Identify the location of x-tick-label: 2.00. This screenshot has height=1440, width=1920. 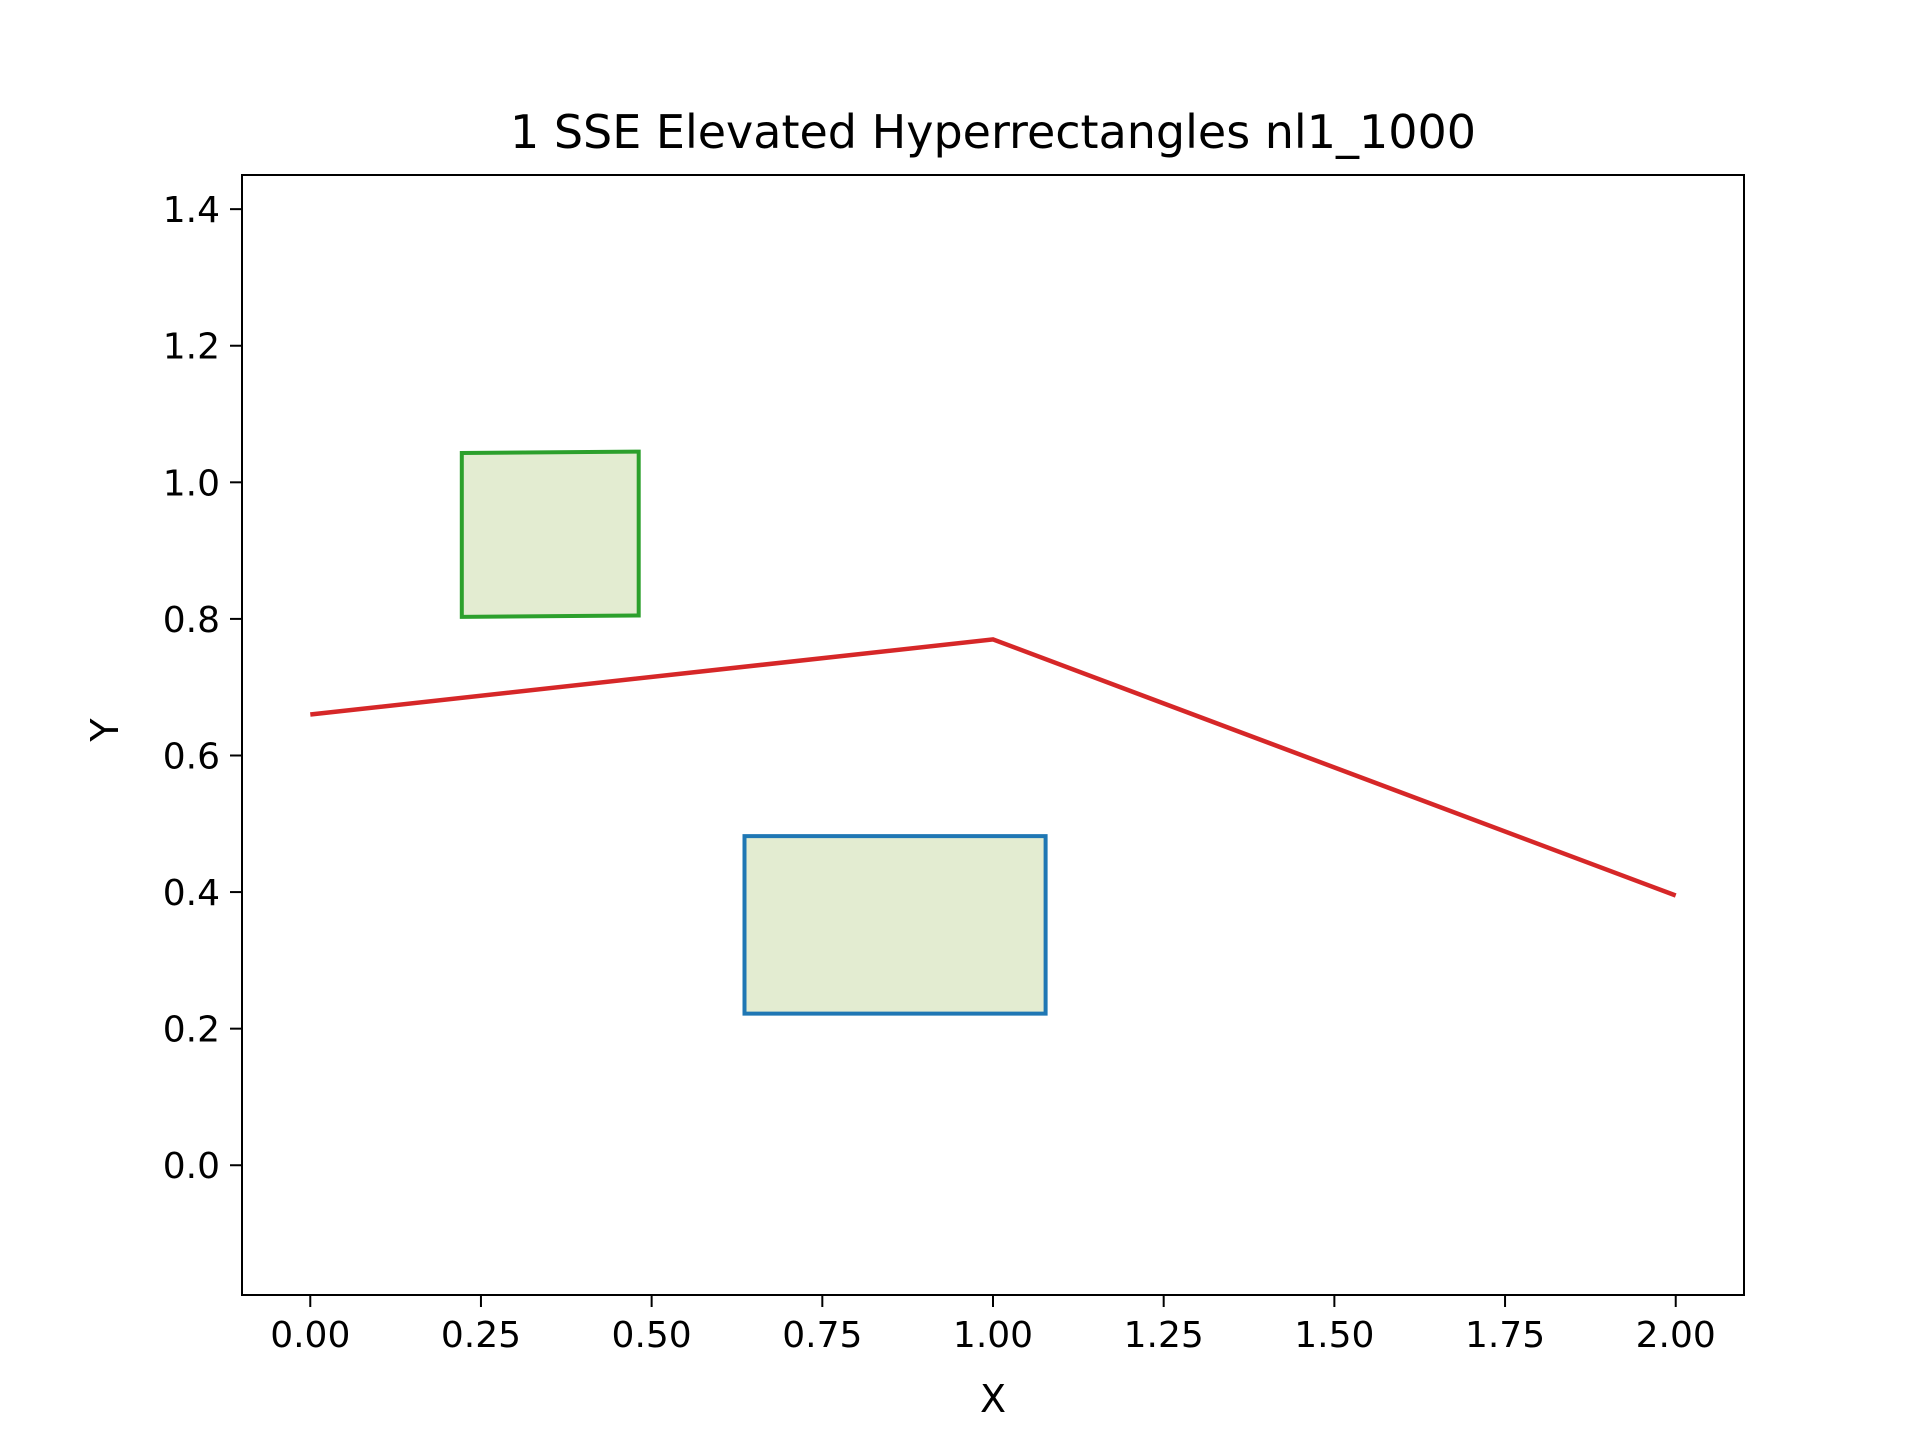
(1676, 1335).